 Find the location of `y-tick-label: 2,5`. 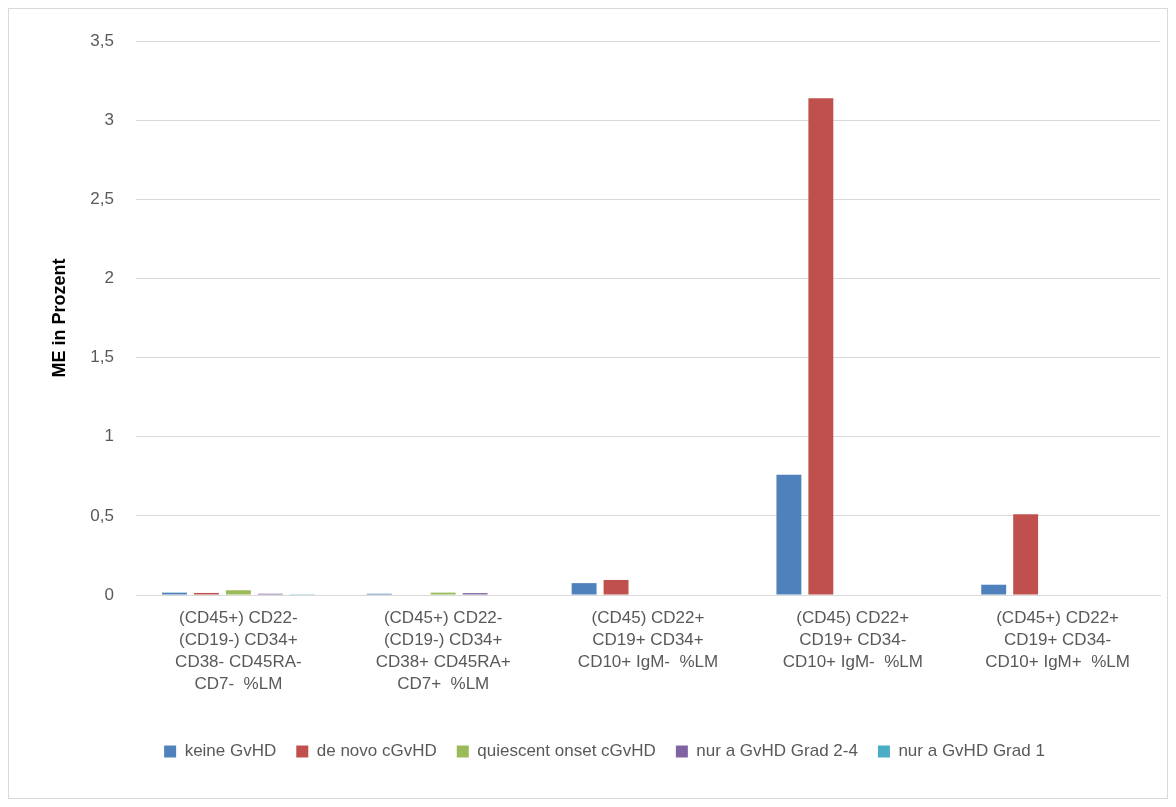

y-tick-label: 2,5 is located at coordinates (102, 199).